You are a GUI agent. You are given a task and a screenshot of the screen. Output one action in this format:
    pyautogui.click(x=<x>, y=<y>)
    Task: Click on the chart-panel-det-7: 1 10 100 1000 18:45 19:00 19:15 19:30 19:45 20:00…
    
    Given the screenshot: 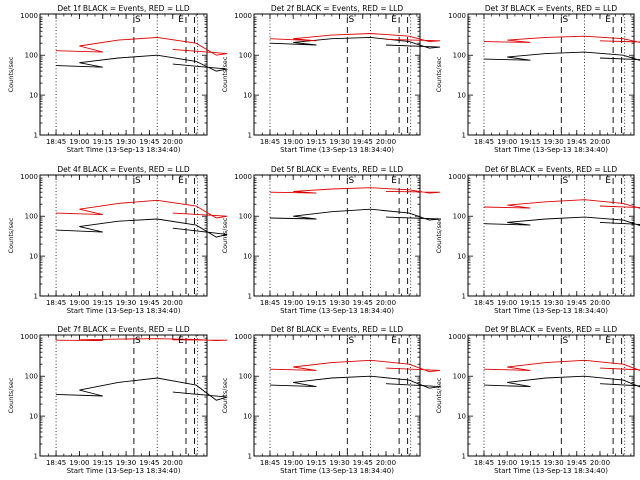 What is the action you would take?
    pyautogui.click(x=117, y=400)
    